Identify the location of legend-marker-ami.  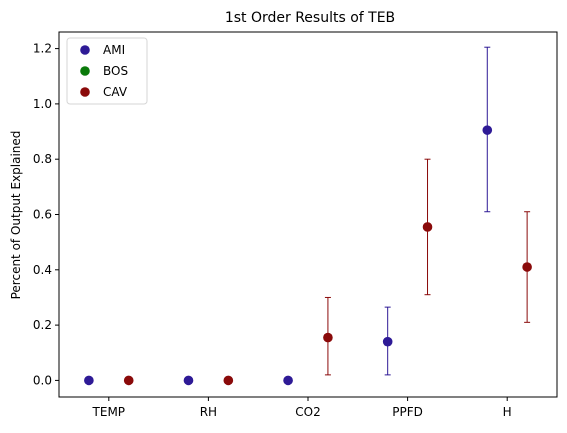
(85, 50).